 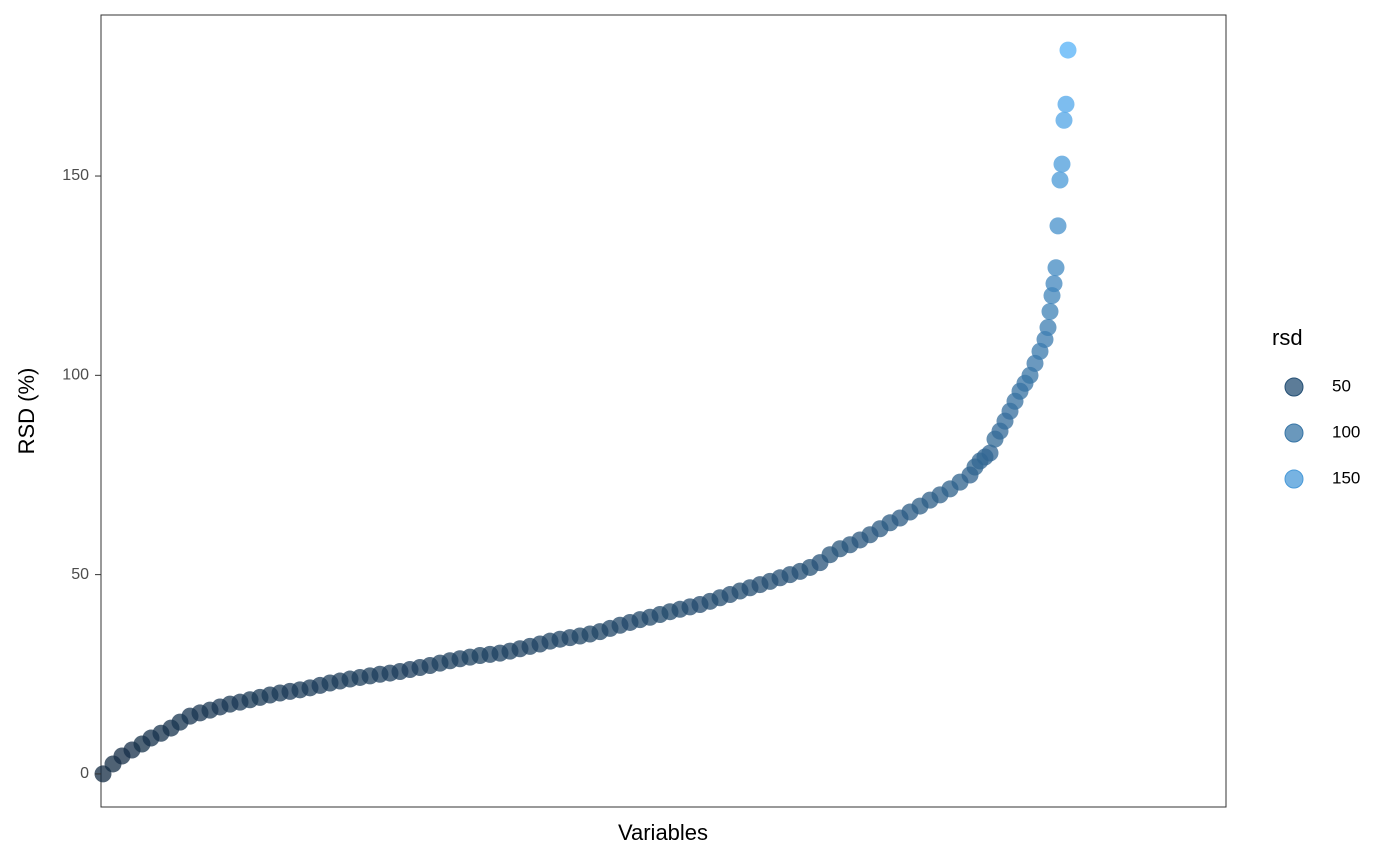 I want to click on legend-label: 150, so click(x=1346, y=477).